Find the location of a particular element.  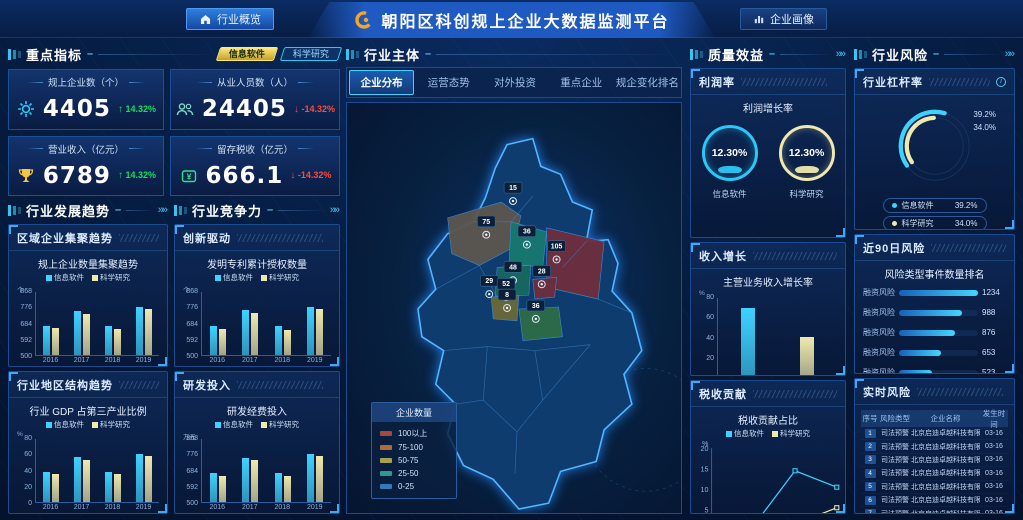

svg-text: 20 is located at coordinates (704, 449).